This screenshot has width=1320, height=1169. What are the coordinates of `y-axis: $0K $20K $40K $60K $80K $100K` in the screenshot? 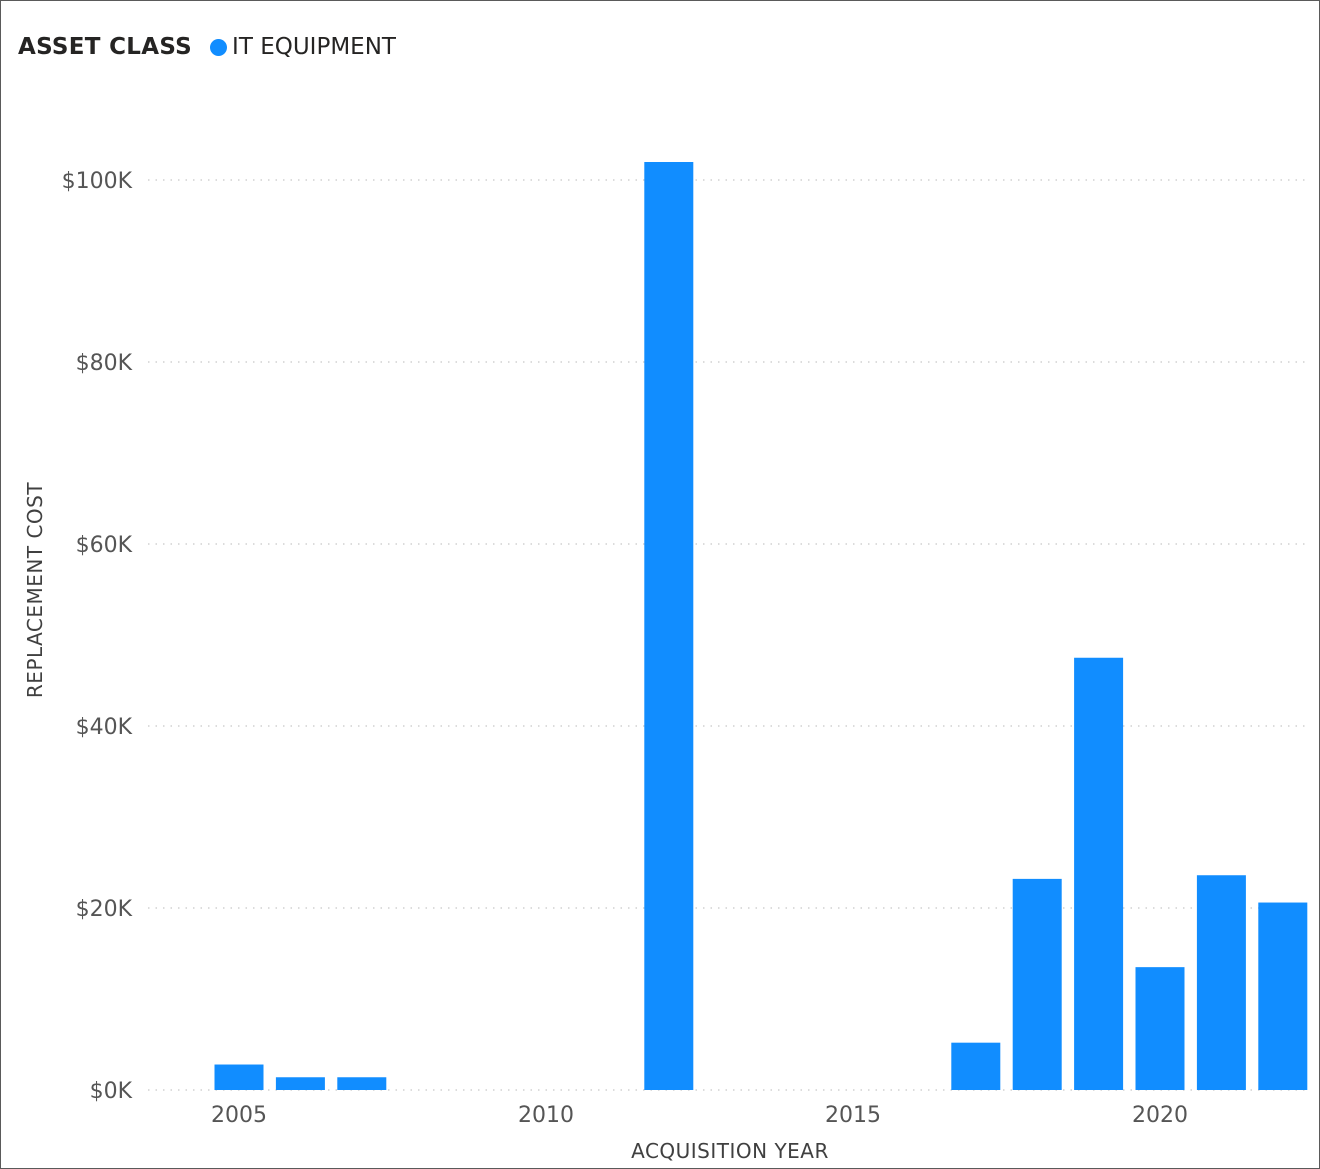 It's located at (97, 636).